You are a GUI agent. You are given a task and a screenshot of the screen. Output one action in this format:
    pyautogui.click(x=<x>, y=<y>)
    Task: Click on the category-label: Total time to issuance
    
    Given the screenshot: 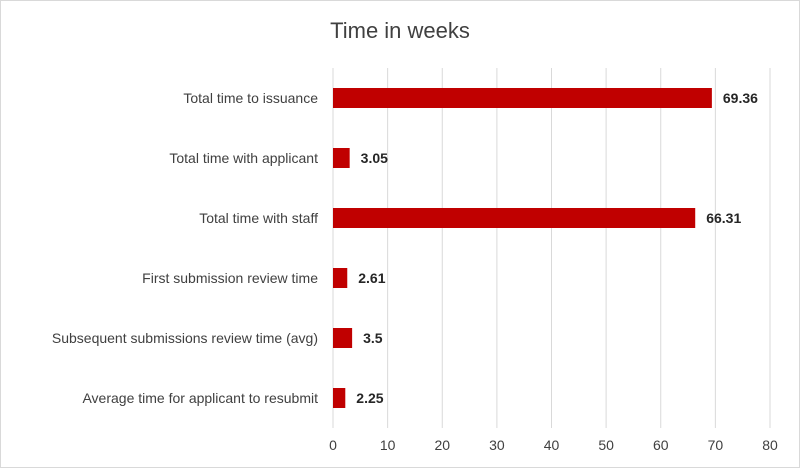 What is the action you would take?
    pyautogui.click(x=250, y=98)
    